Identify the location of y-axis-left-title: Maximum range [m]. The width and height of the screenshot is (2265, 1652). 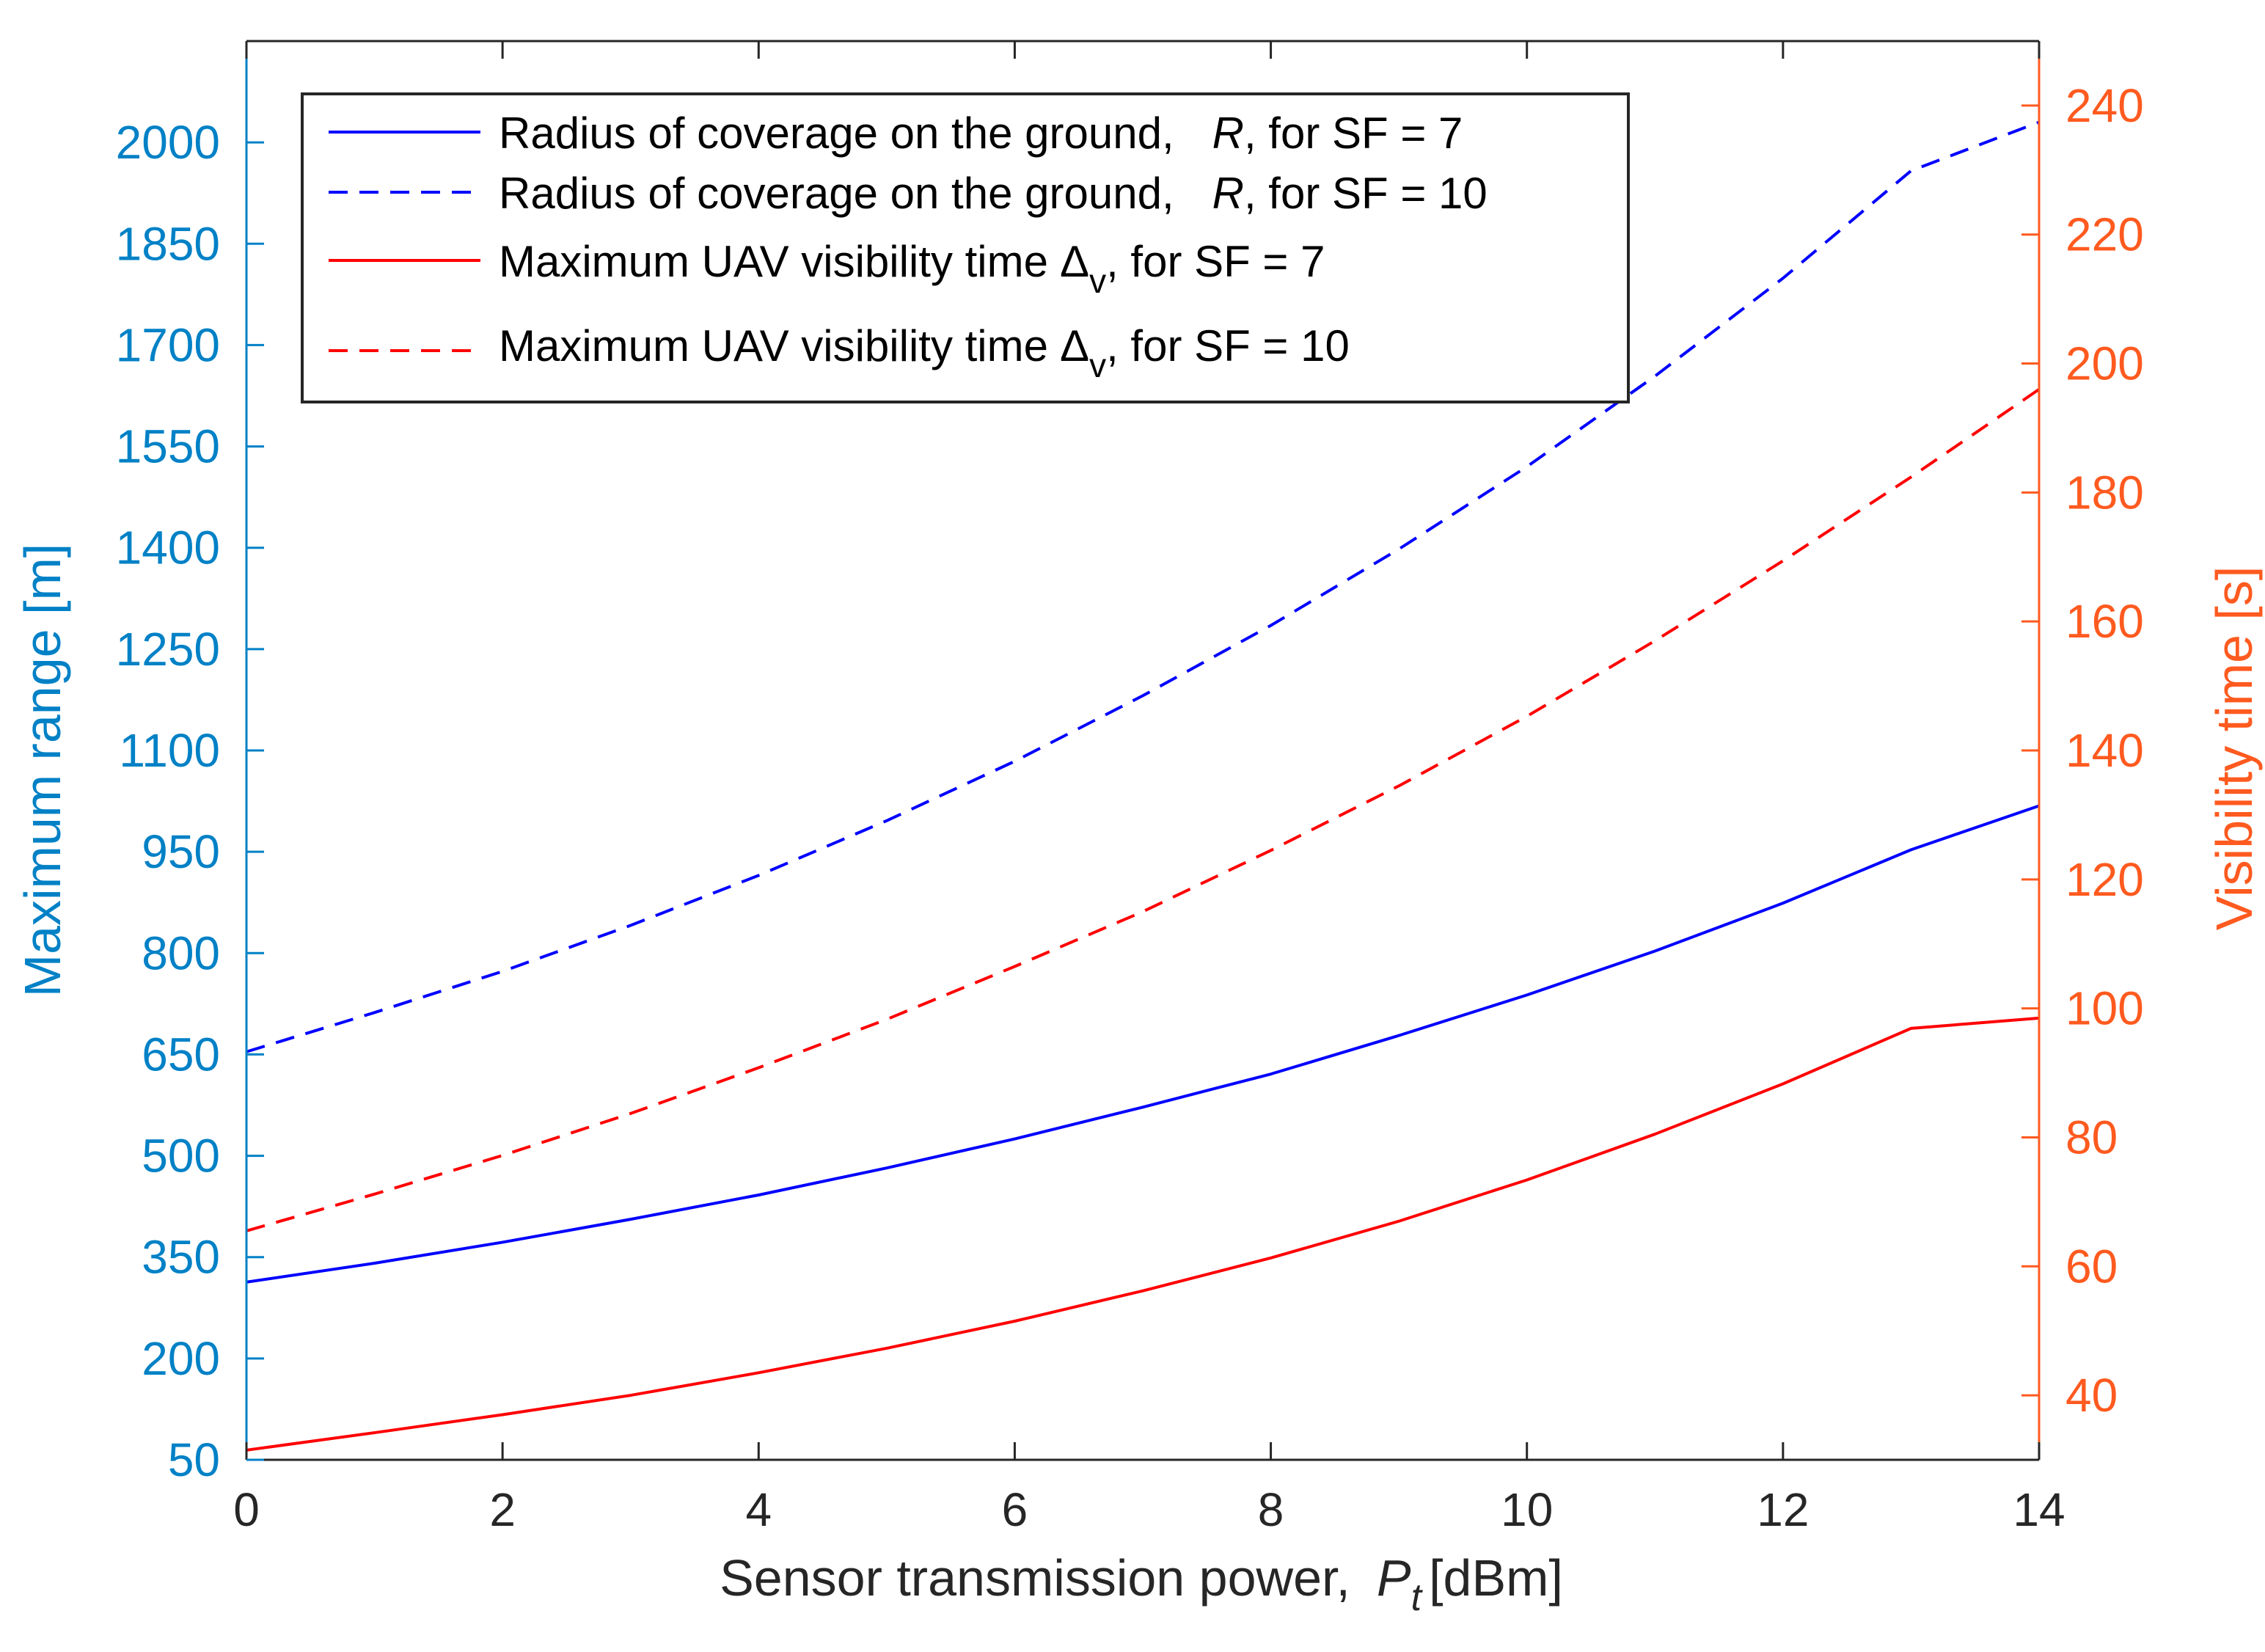
(42, 770).